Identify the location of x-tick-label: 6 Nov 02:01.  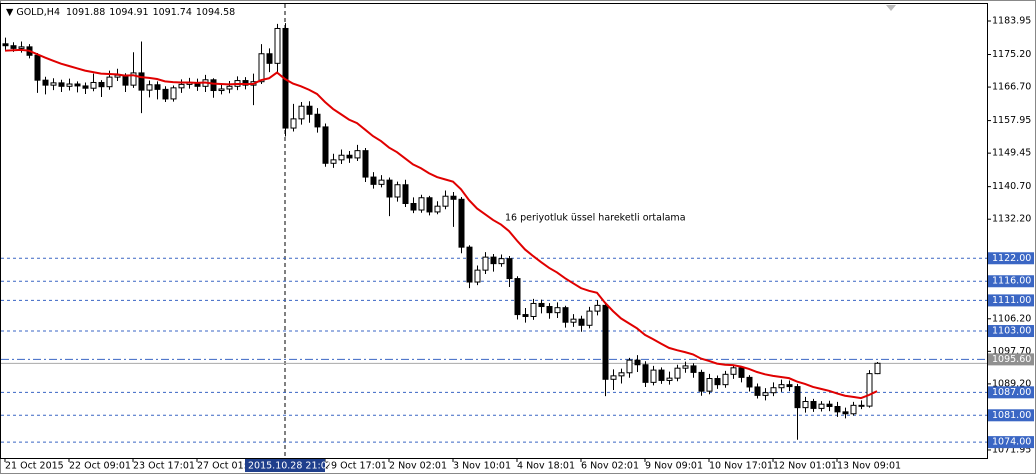
(610, 466).